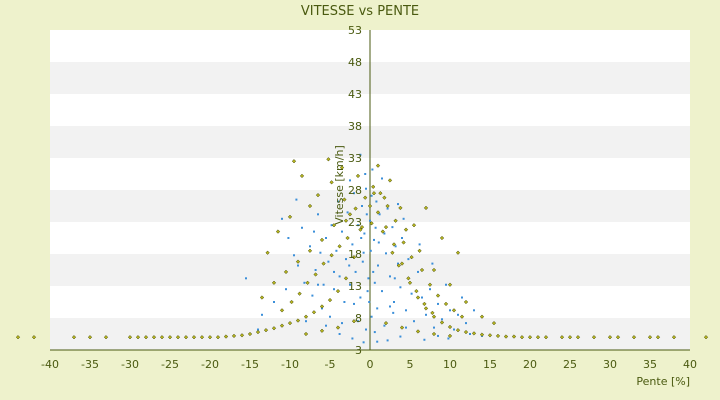  Describe the element at coordinates (450, 364) in the screenshot. I see `x-tick-label: 10` at that location.